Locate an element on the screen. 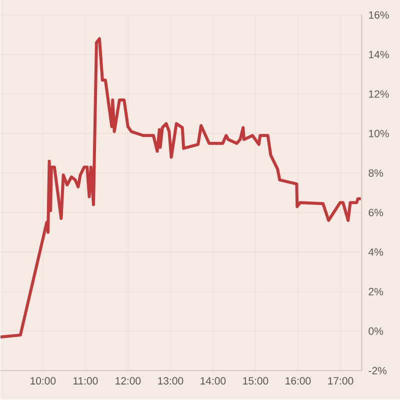  x-tick-label: 14:00 is located at coordinates (213, 381).